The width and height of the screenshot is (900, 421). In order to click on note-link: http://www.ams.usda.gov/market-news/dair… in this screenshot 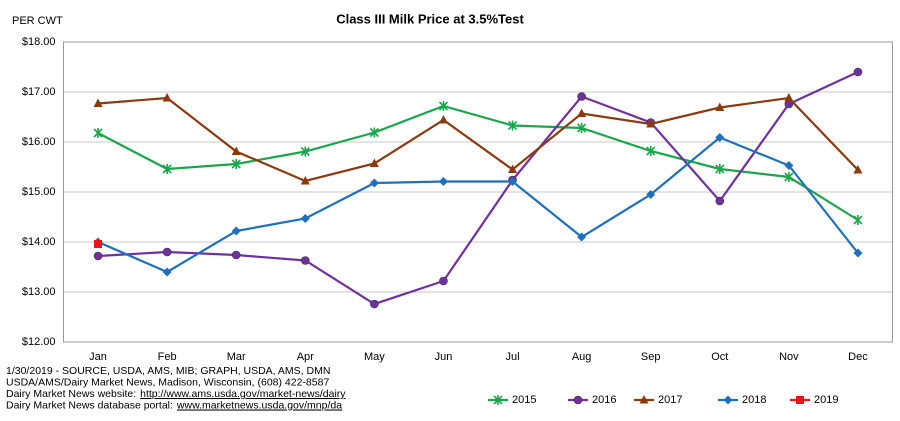, I will do `click(243, 394)`.